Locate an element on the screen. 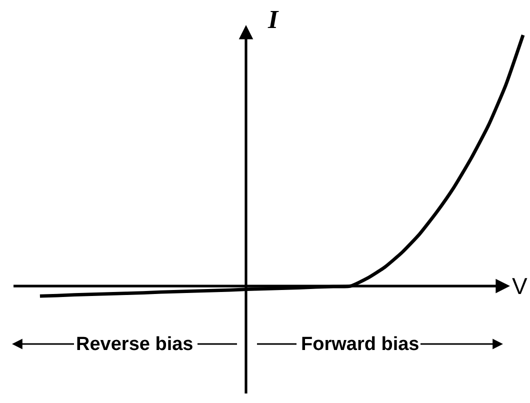 Image resolution: width=530 pixels, height=403 pixels. y-axis-title: I is located at coordinates (273, 19).